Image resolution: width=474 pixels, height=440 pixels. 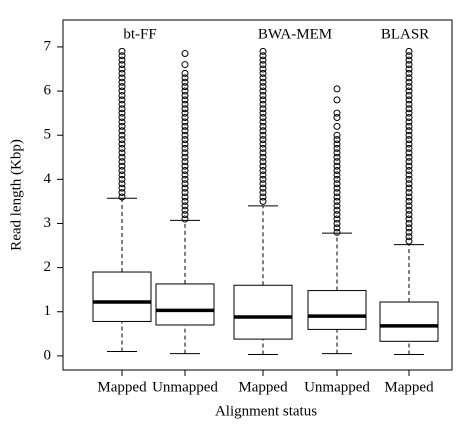 What do you see at coordinates (48, 135) in the screenshot?
I see `y-tick-label: 5` at bounding box center [48, 135].